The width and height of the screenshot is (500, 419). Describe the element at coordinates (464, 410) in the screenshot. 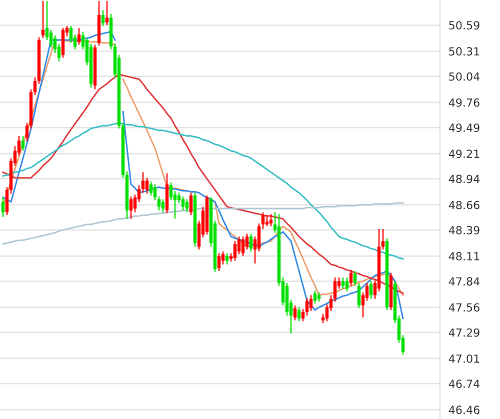

I see `y-tick-label: 46.46` at that location.